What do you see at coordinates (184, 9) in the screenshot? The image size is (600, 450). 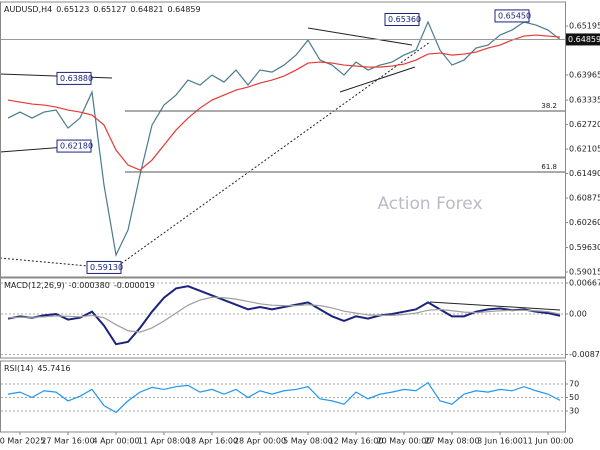 I see `header-part: 0.64859` at bounding box center [184, 9].